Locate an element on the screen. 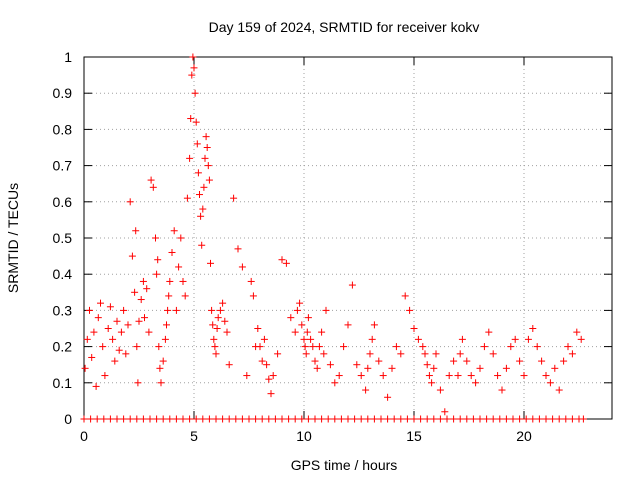 The image size is (640, 480). y-tick-label: 0.9 is located at coordinates (63, 93).